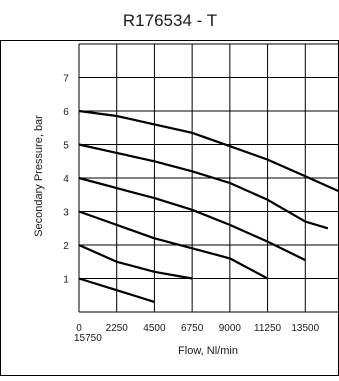  Describe the element at coordinates (230, 328) in the screenshot. I see `x-tick-label-9000: 9000` at that location.